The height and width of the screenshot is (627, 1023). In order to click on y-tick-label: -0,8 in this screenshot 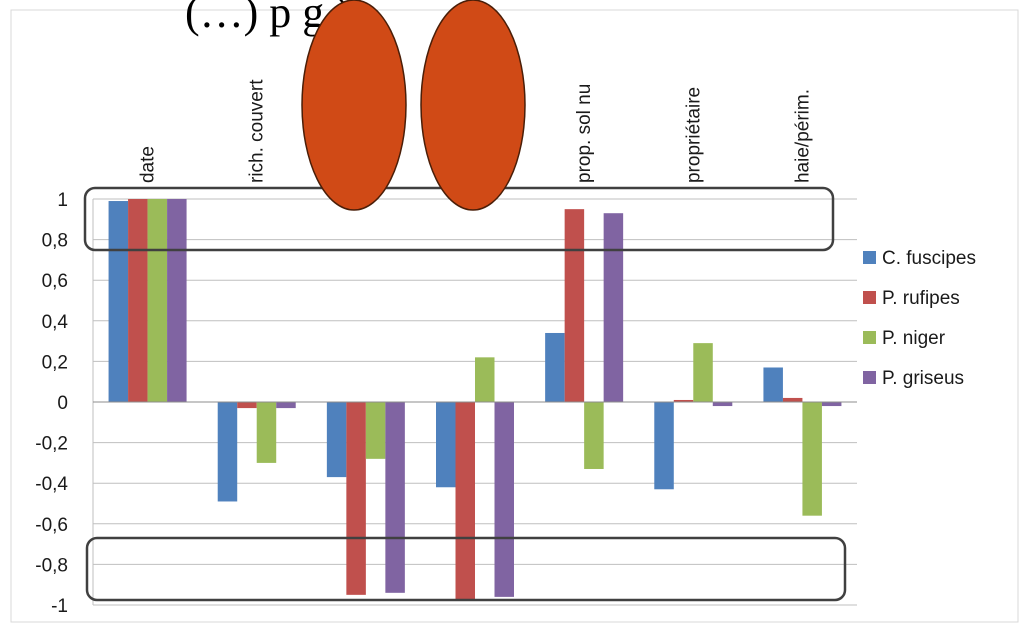, I will do `click(51, 565)`.